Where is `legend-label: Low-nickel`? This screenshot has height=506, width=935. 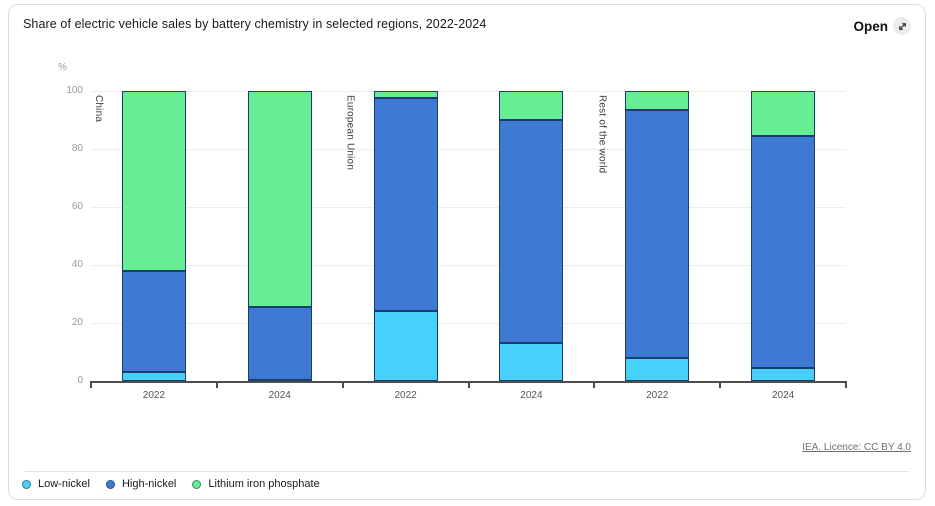
legend-label: Low-nickel is located at coordinates (64, 484).